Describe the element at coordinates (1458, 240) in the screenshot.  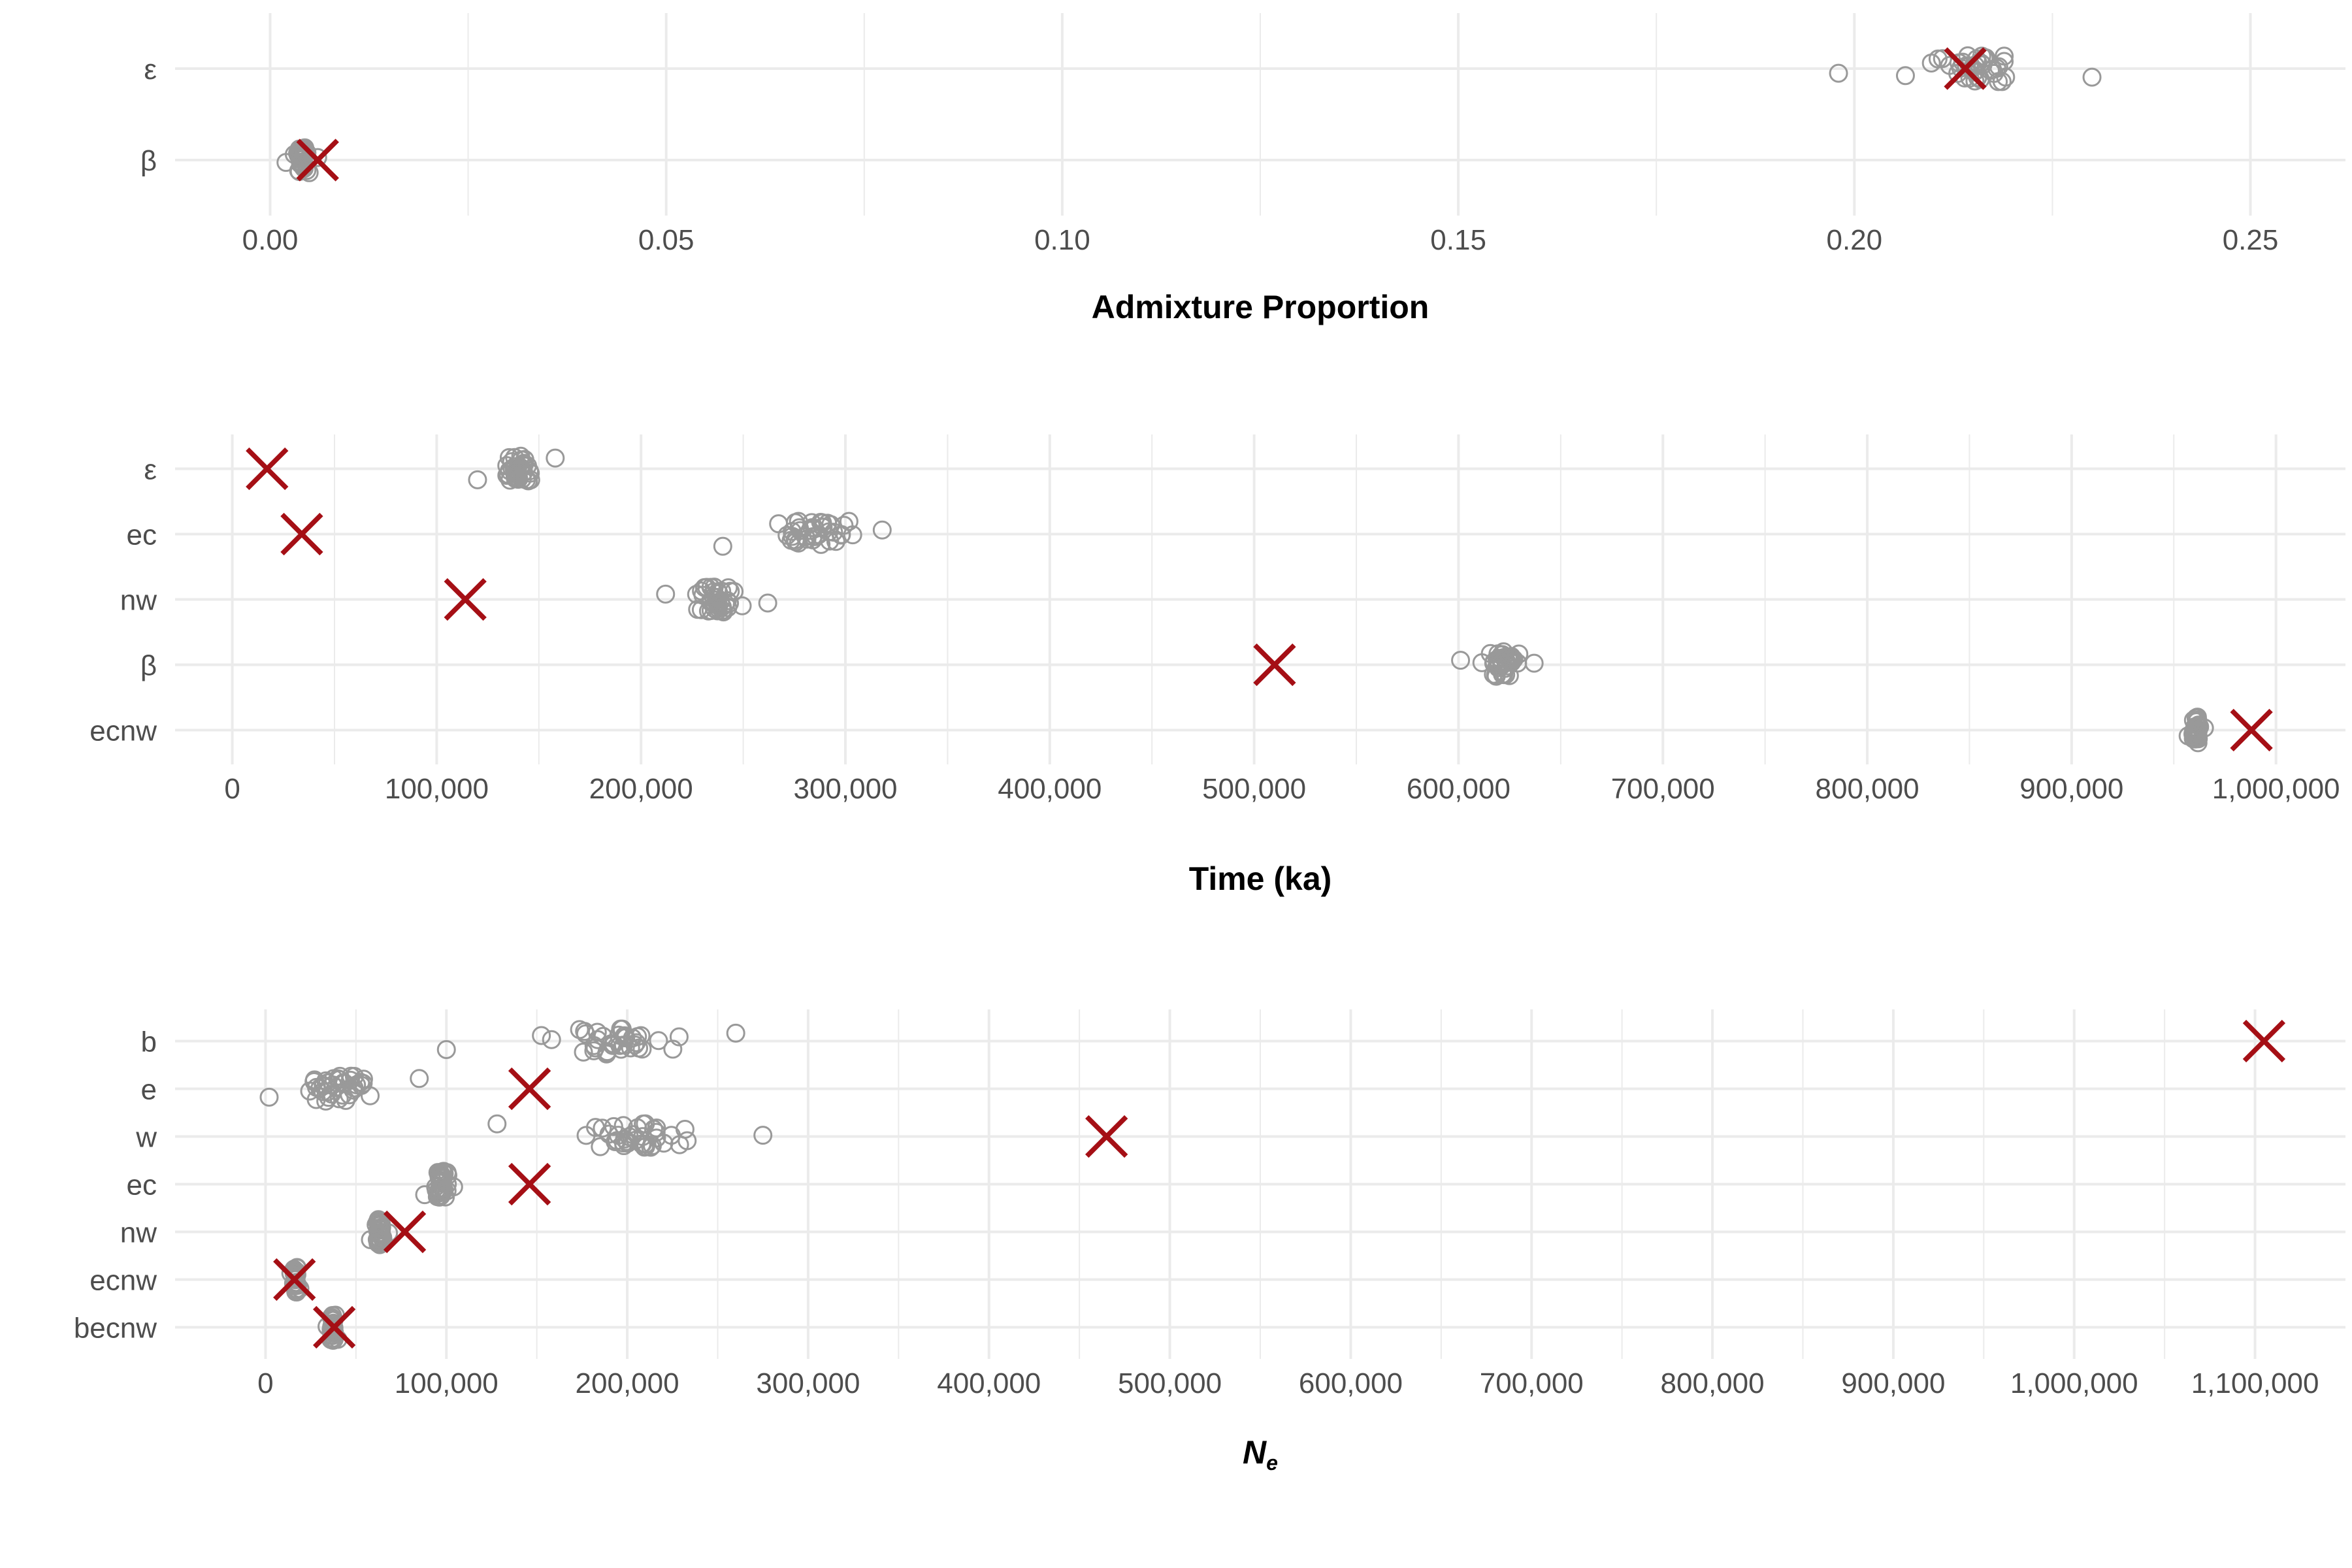
I see `x-tick-label: 0.15` at that location.